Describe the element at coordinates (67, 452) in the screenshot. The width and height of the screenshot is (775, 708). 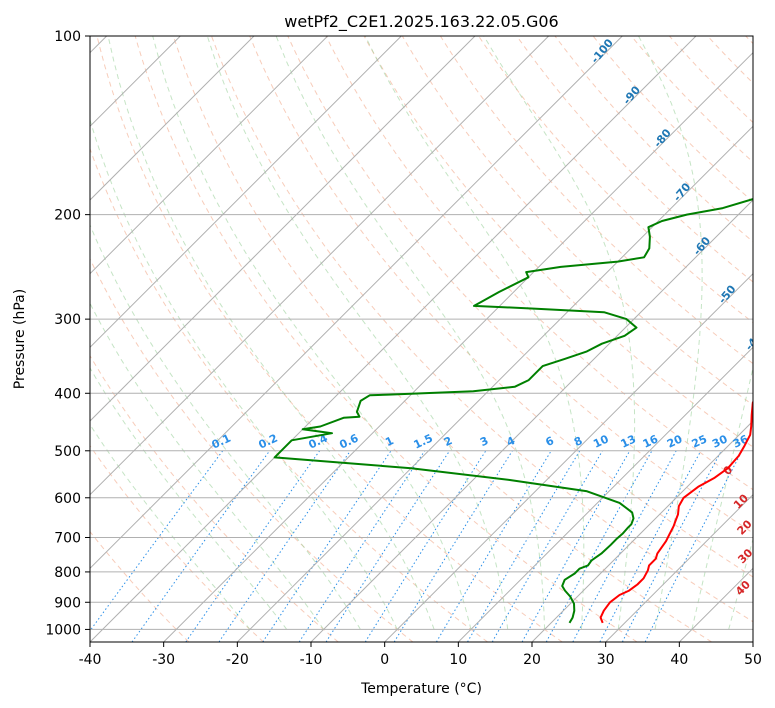
I see `y-tick-label: 500` at that location.